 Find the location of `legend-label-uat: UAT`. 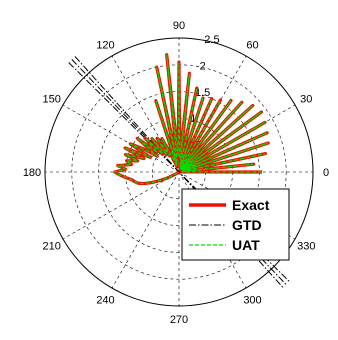

legend-label-uat: UAT is located at coordinates (246, 245).